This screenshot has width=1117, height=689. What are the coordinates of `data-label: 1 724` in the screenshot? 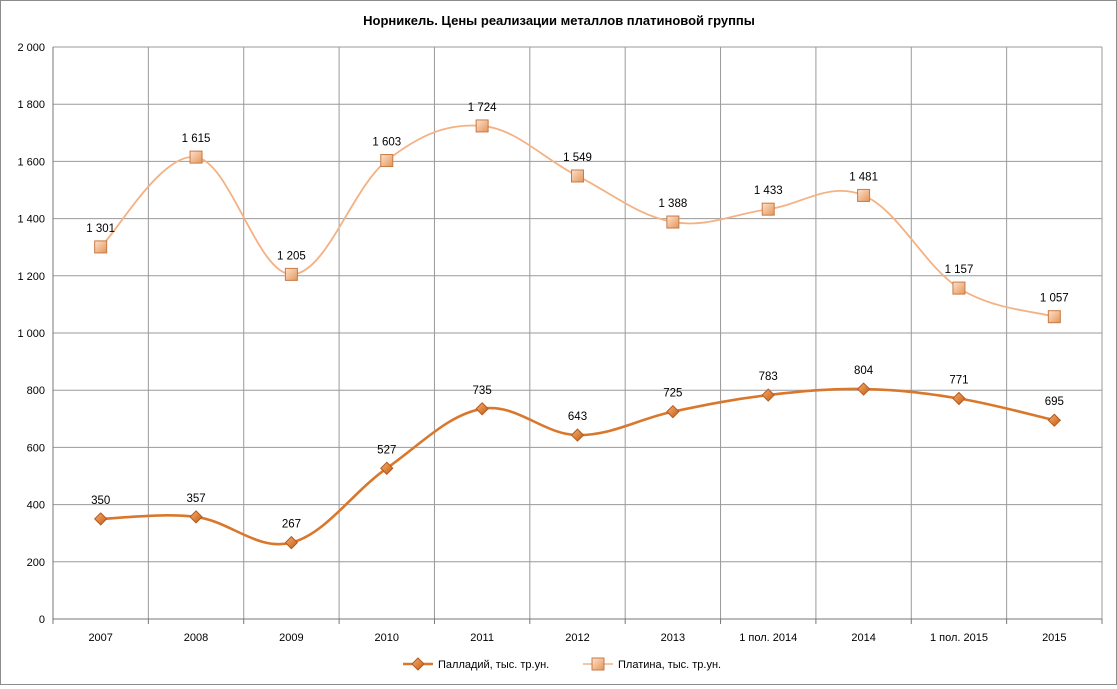 It's located at (482, 108).